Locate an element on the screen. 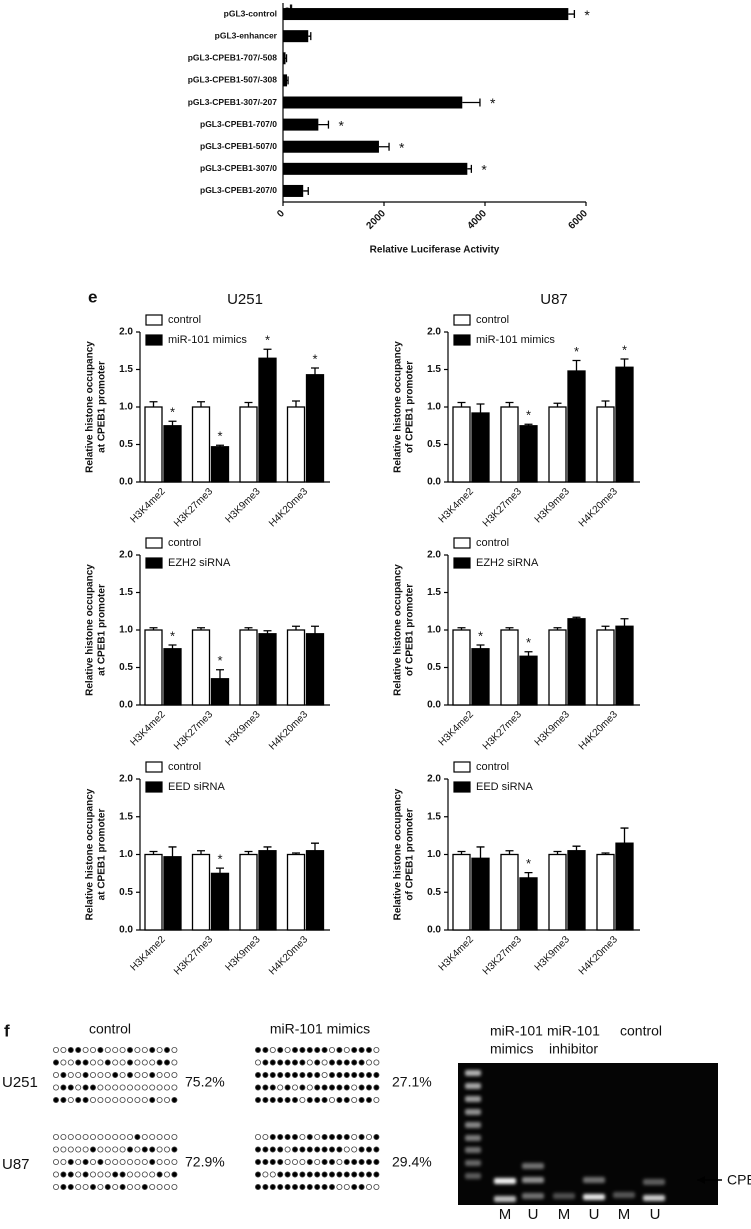 This screenshot has width=751, height=1229. x-tick-label: 2000 is located at coordinates (376, 220).